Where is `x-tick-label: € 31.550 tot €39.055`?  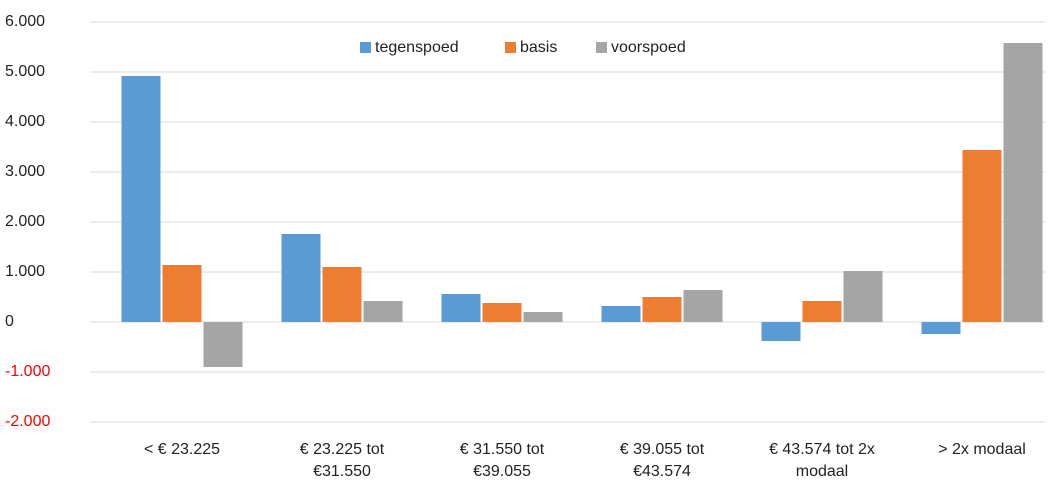 x-tick-label: € 31.550 tot €39.055 is located at coordinates (502, 460).